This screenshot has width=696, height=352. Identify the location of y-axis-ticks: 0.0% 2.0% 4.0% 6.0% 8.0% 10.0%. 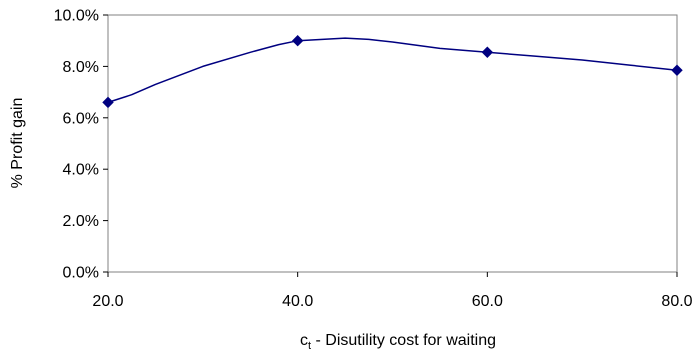
(81, 145).